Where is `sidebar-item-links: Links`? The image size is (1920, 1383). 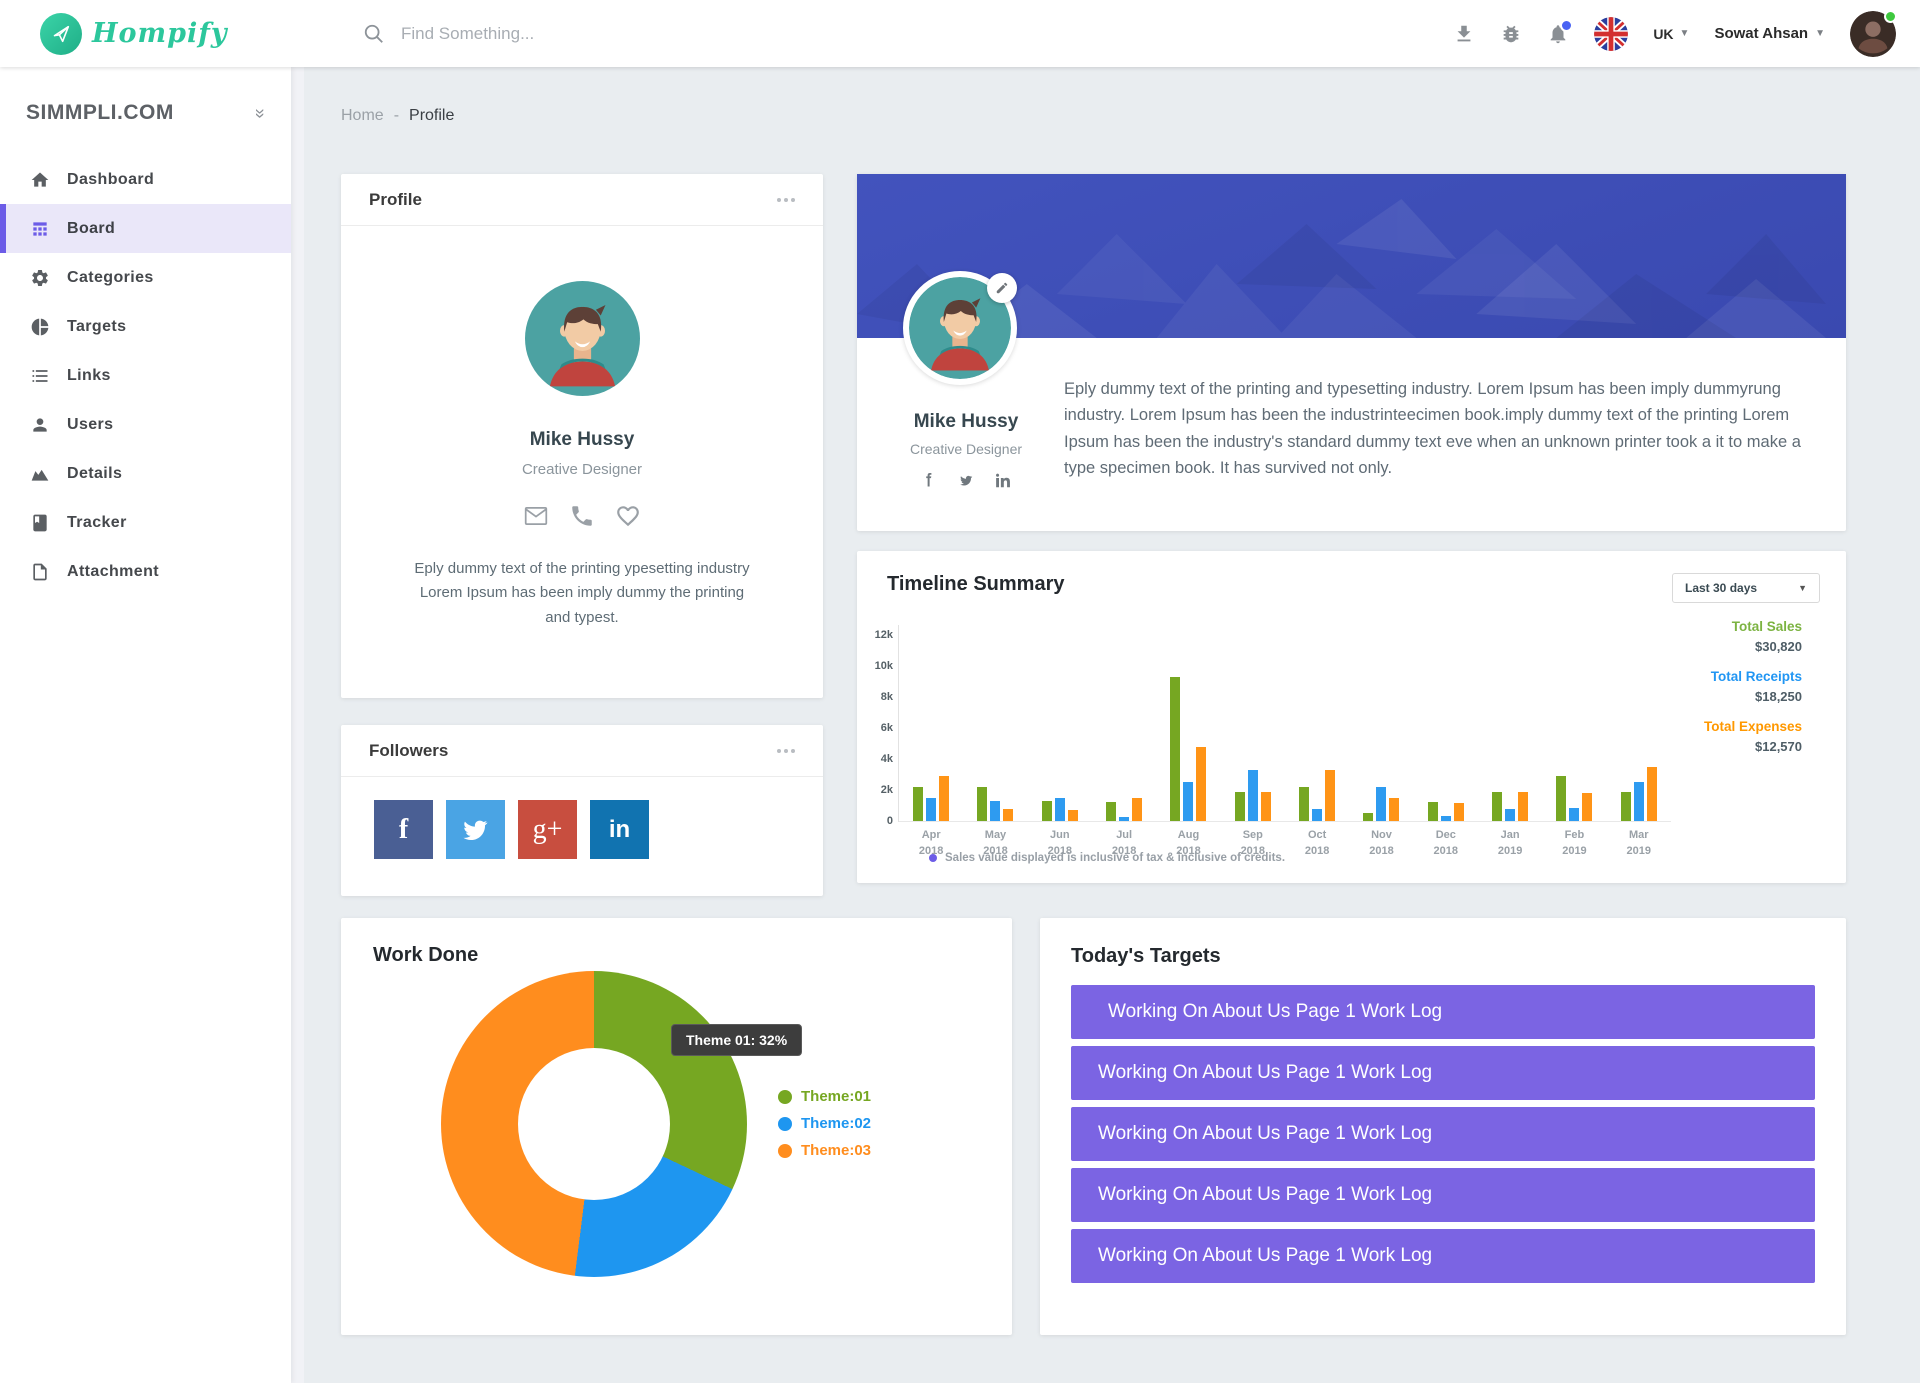 sidebar-item-links: Links is located at coordinates (145, 375).